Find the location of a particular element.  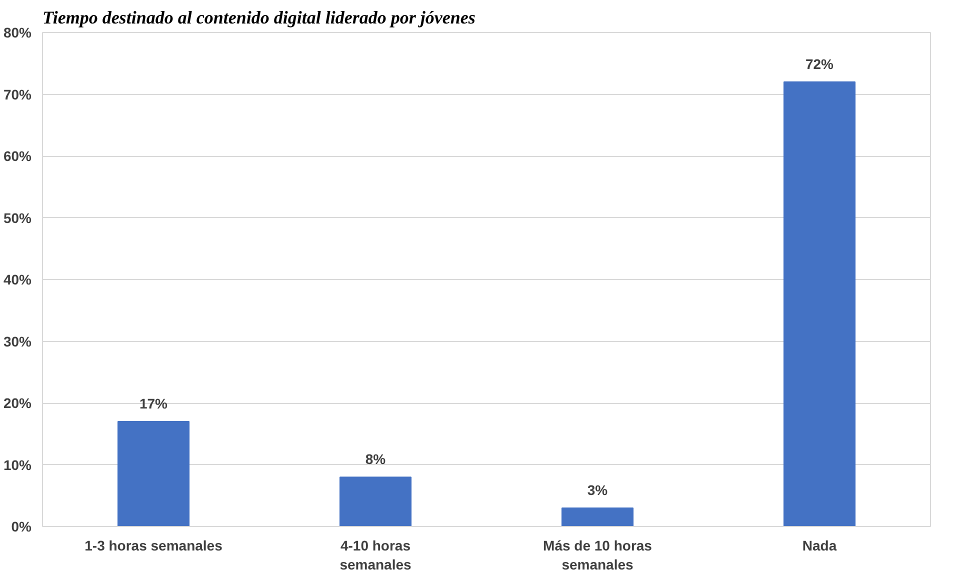

y-tick-label: 70% is located at coordinates (17, 94).